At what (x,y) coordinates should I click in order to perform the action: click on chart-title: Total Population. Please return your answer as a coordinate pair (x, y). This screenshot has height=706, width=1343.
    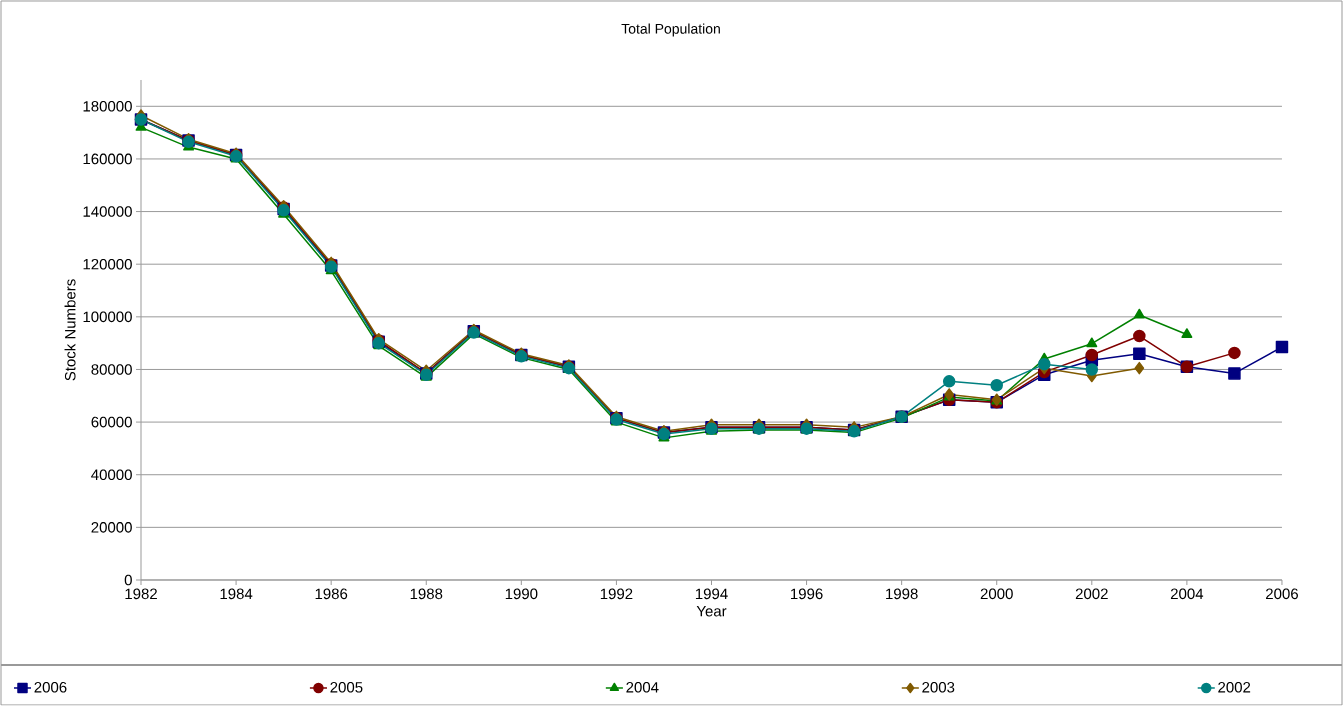
    Looking at the image, I should click on (670, 30).